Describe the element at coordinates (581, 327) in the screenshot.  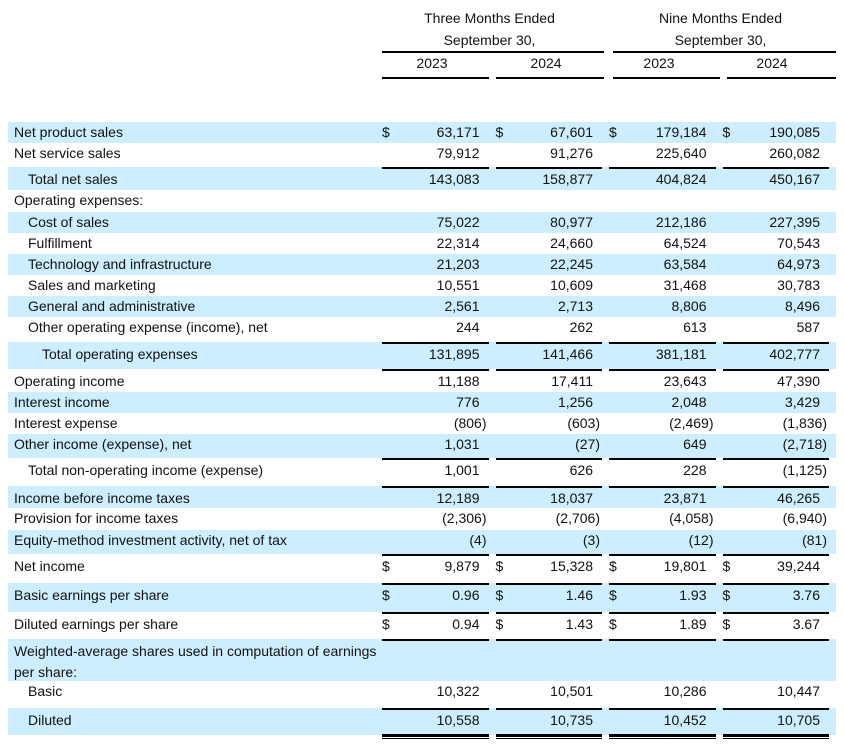
I see `value: 262` at that location.